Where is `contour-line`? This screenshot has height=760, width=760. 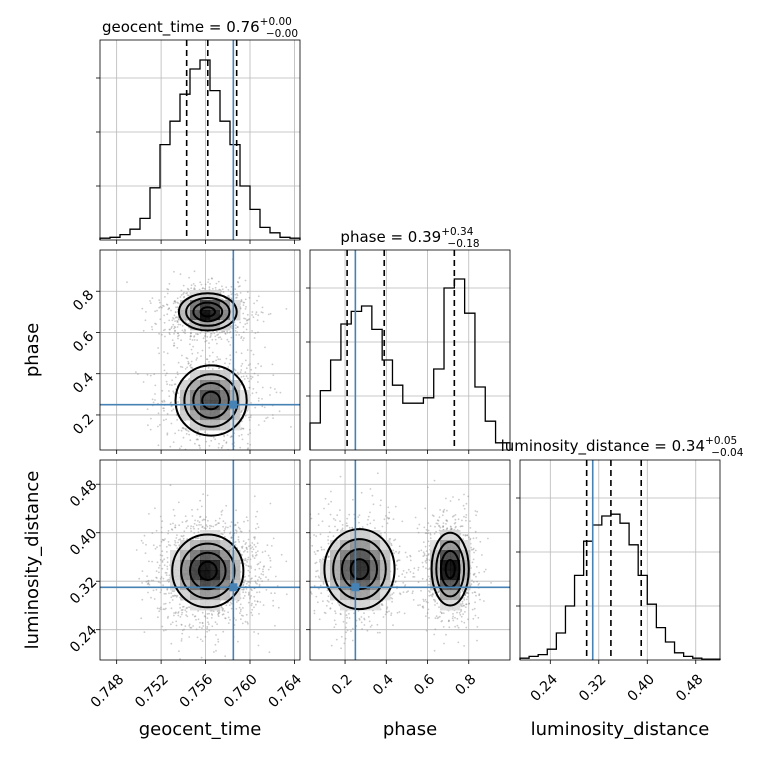
contour-line is located at coordinates (207, 312).